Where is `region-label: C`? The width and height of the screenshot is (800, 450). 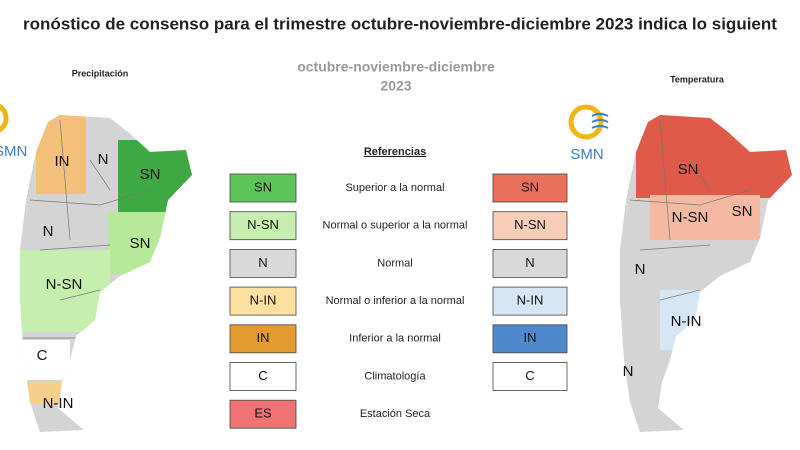
region-label: C is located at coordinates (42, 355).